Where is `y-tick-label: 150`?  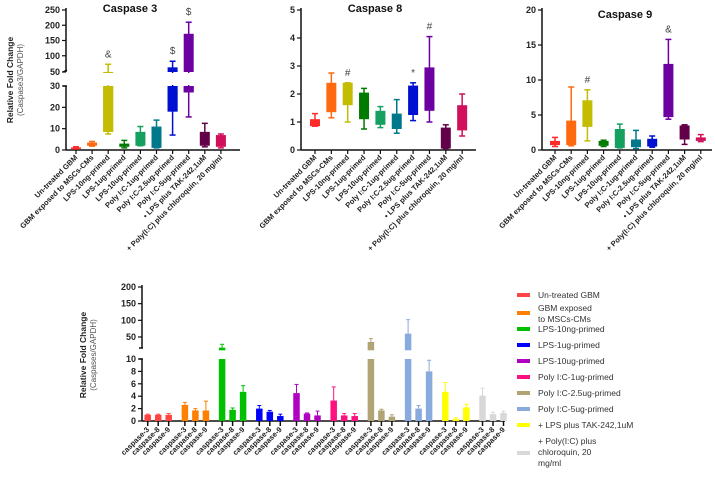 y-tick-label: 150 is located at coordinates (128, 304).